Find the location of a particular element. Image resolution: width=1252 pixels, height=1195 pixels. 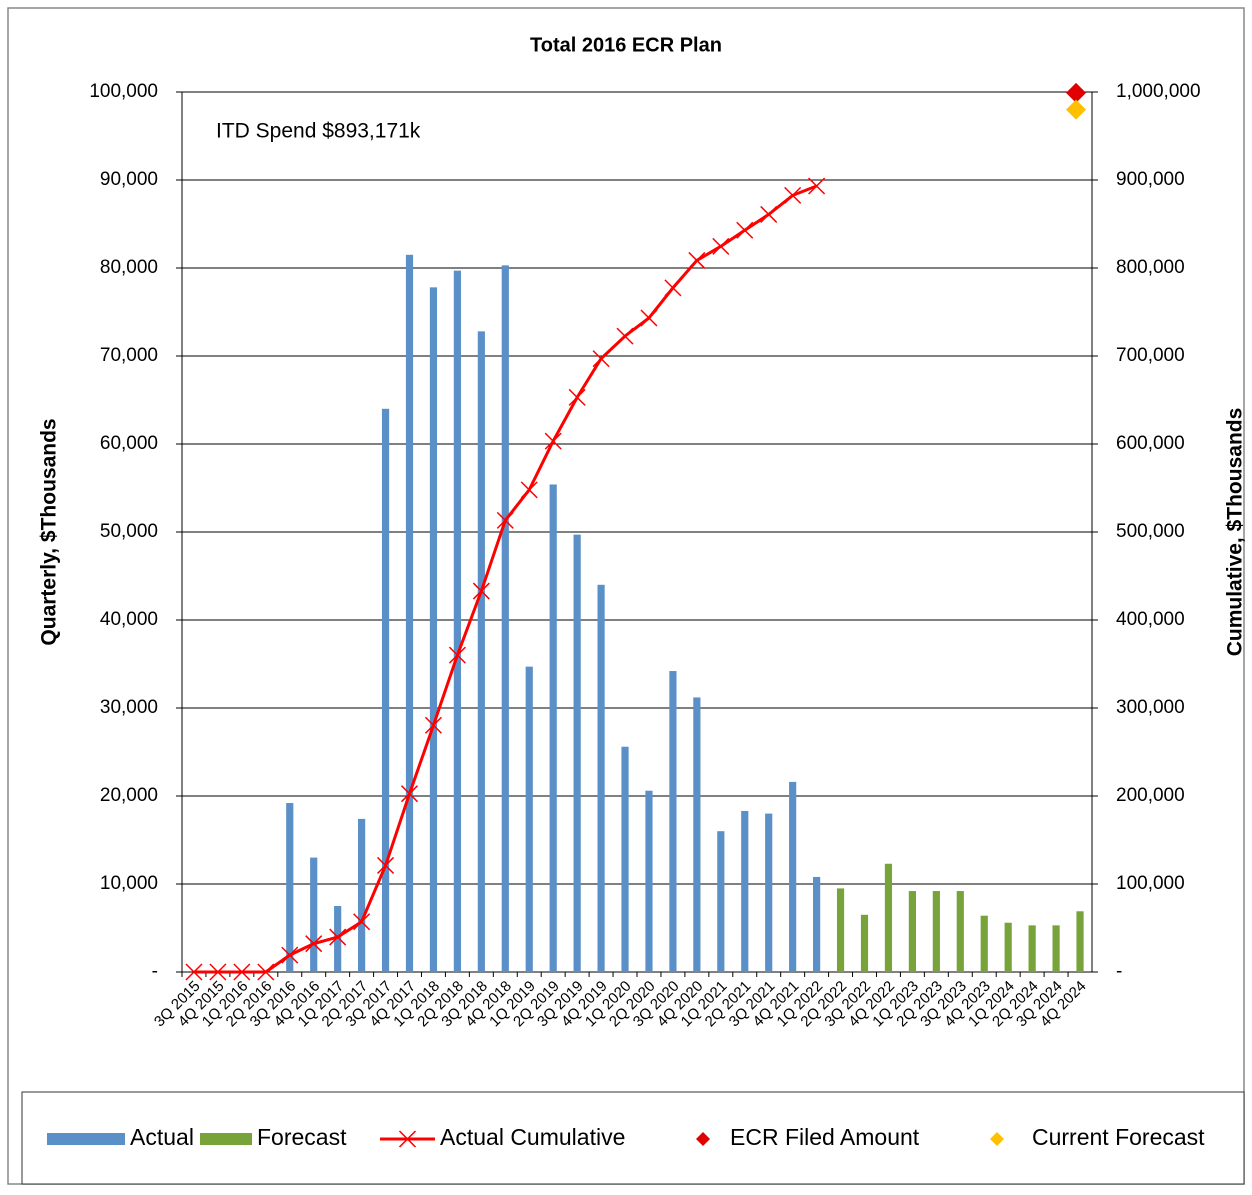

y2-tick-label: 800,000 is located at coordinates (1150, 267).